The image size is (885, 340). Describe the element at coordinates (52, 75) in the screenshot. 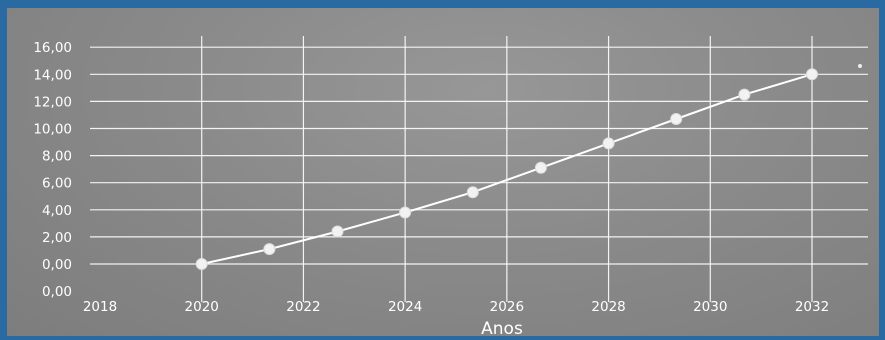

I see `y-tick-label: 14,00` at that location.